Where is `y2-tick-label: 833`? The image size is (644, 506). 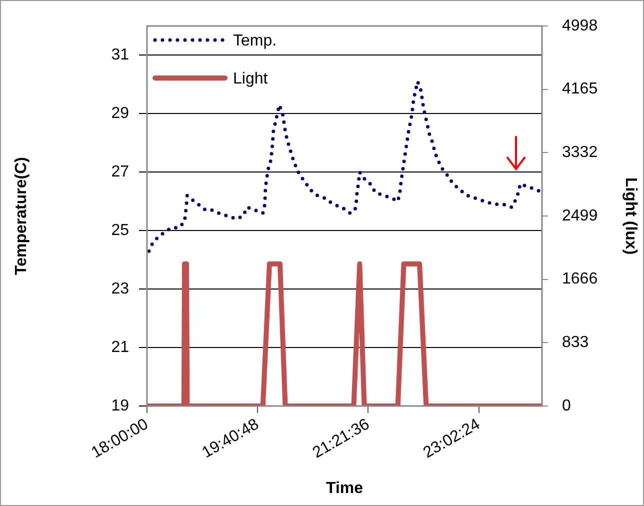
y2-tick-label: 833 is located at coordinates (575, 343).